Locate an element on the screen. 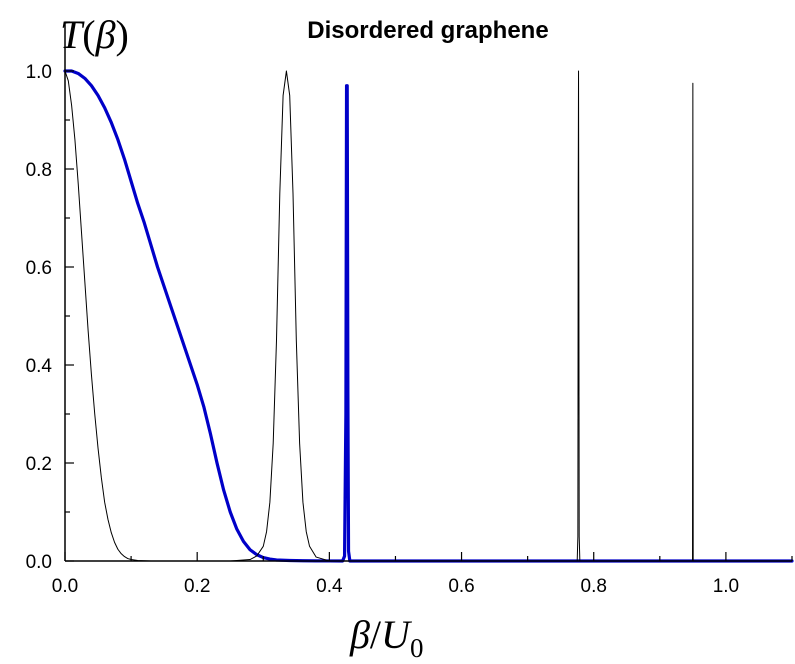 The image size is (795, 664). y-tick-label: 1.0 is located at coordinates (39, 72).